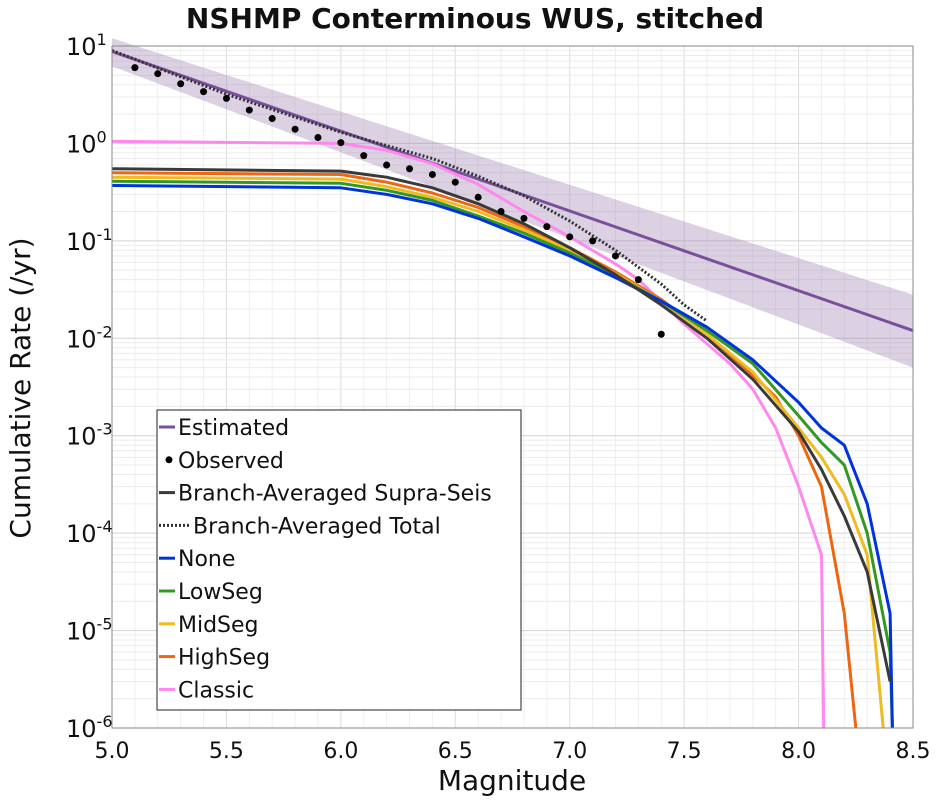 The width and height of the screenshot is (950, 800). What do you see at coordinates (233, 428) in the screenshot?
I see `legend-label: Estimated` at bounding box center [233, 428].